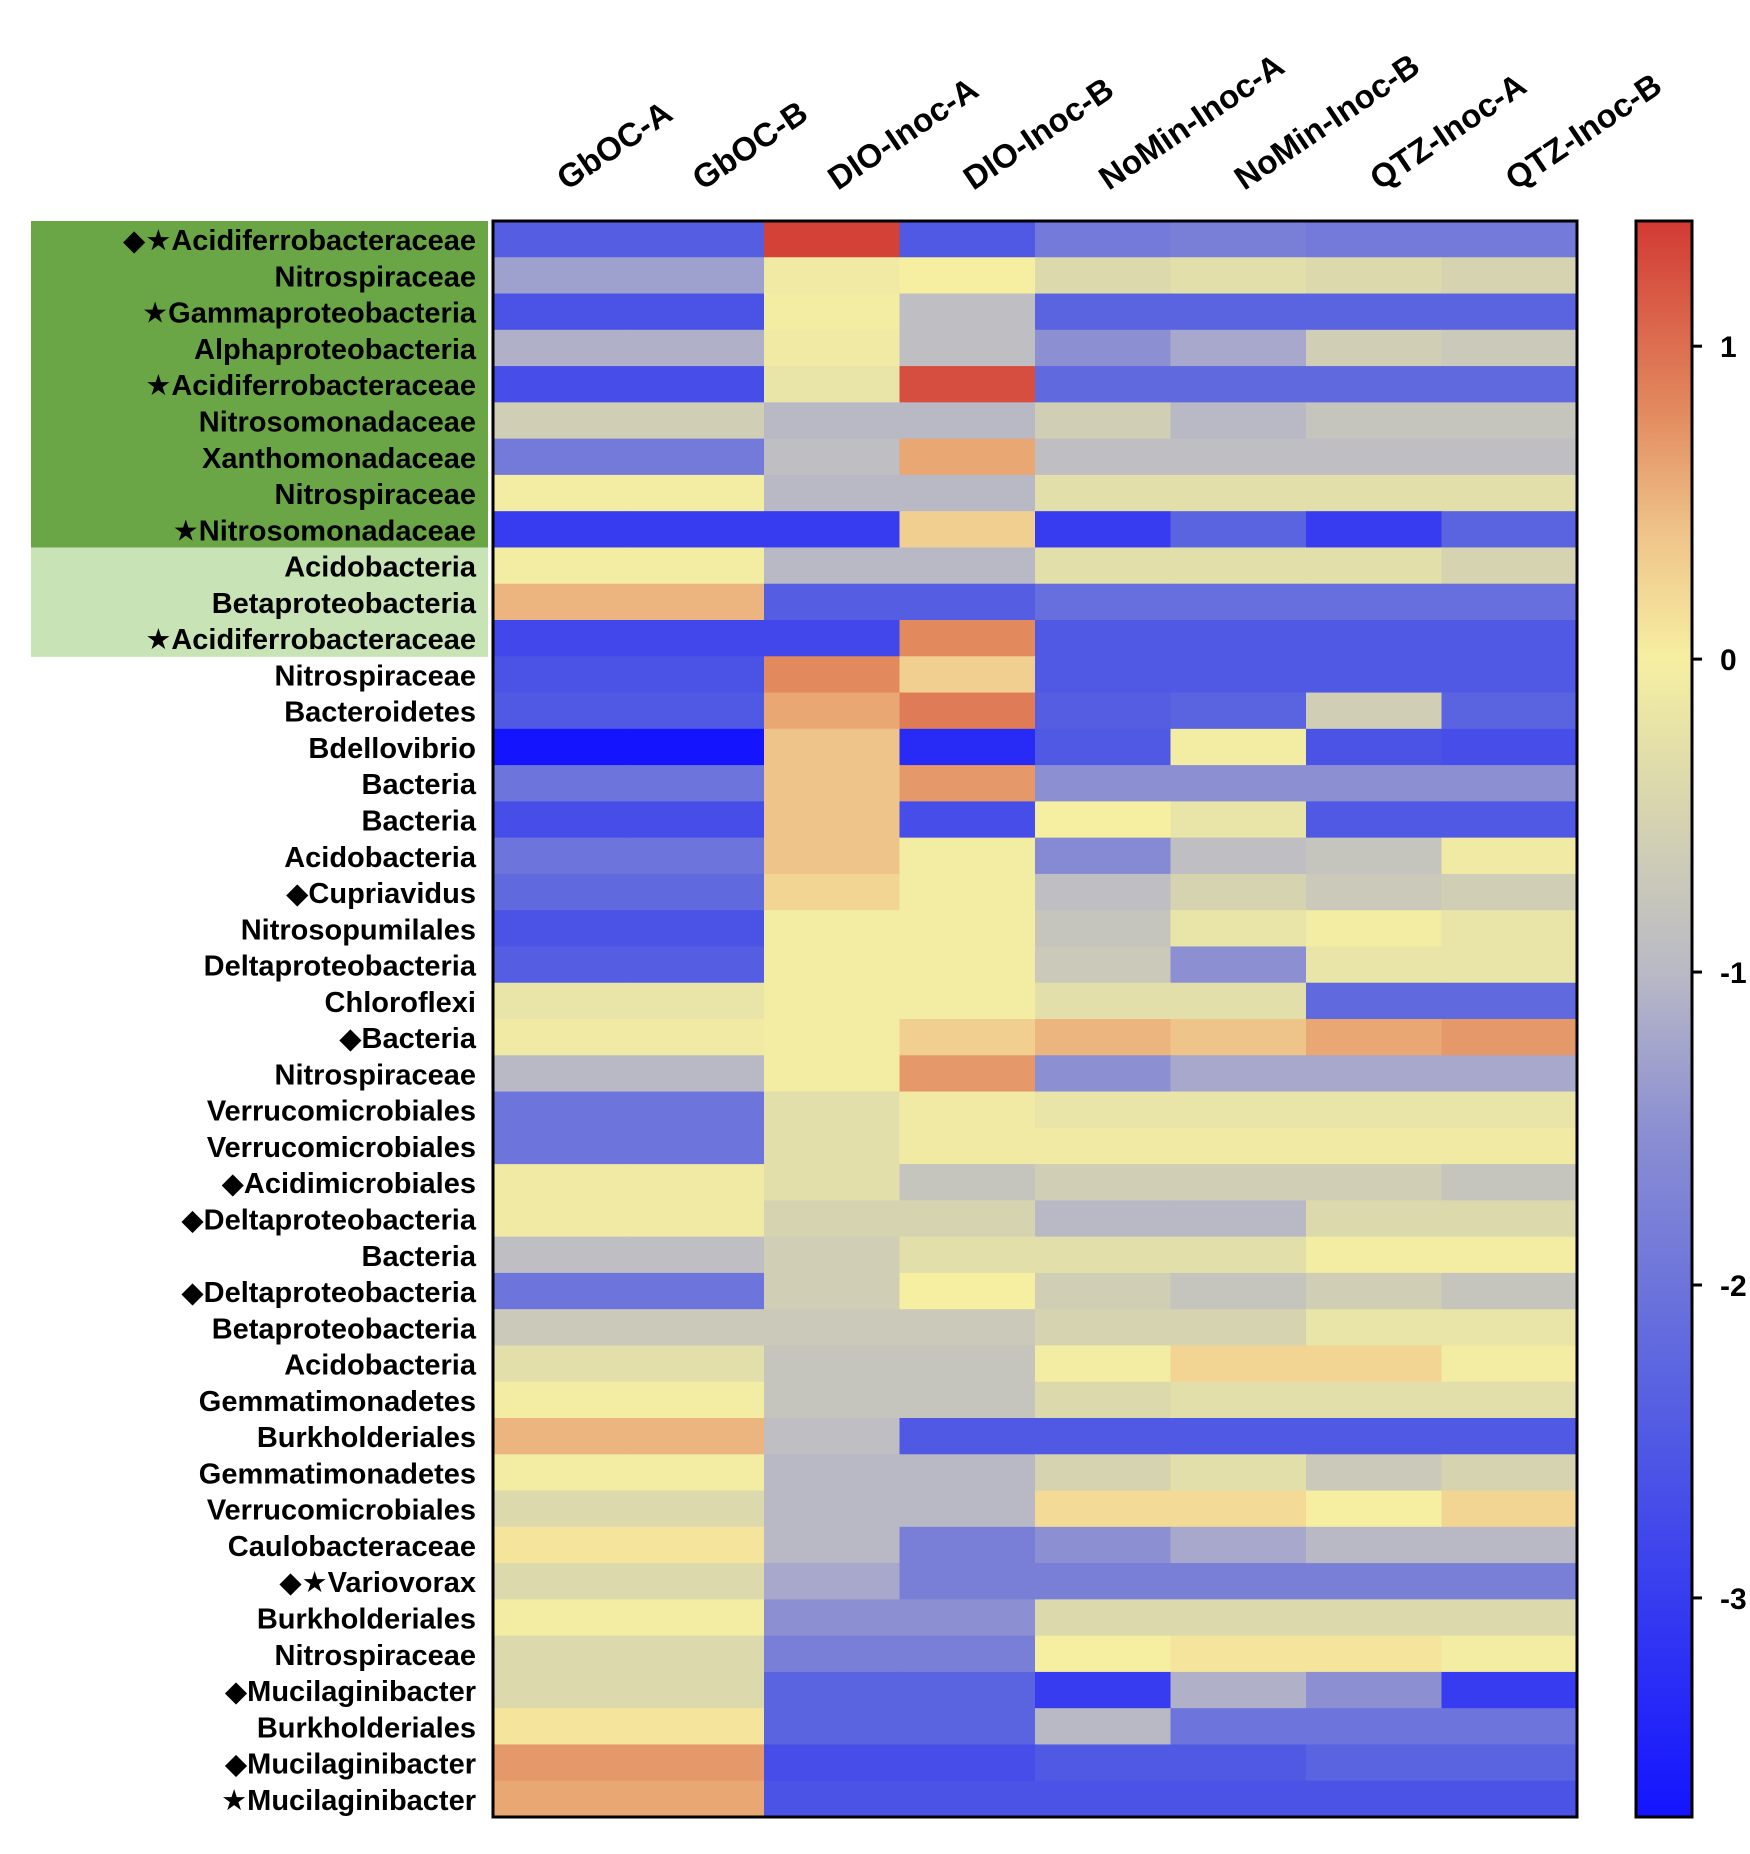 The image size is (1750, 1854). I want to click on highlight-layer, so click(259, 439).